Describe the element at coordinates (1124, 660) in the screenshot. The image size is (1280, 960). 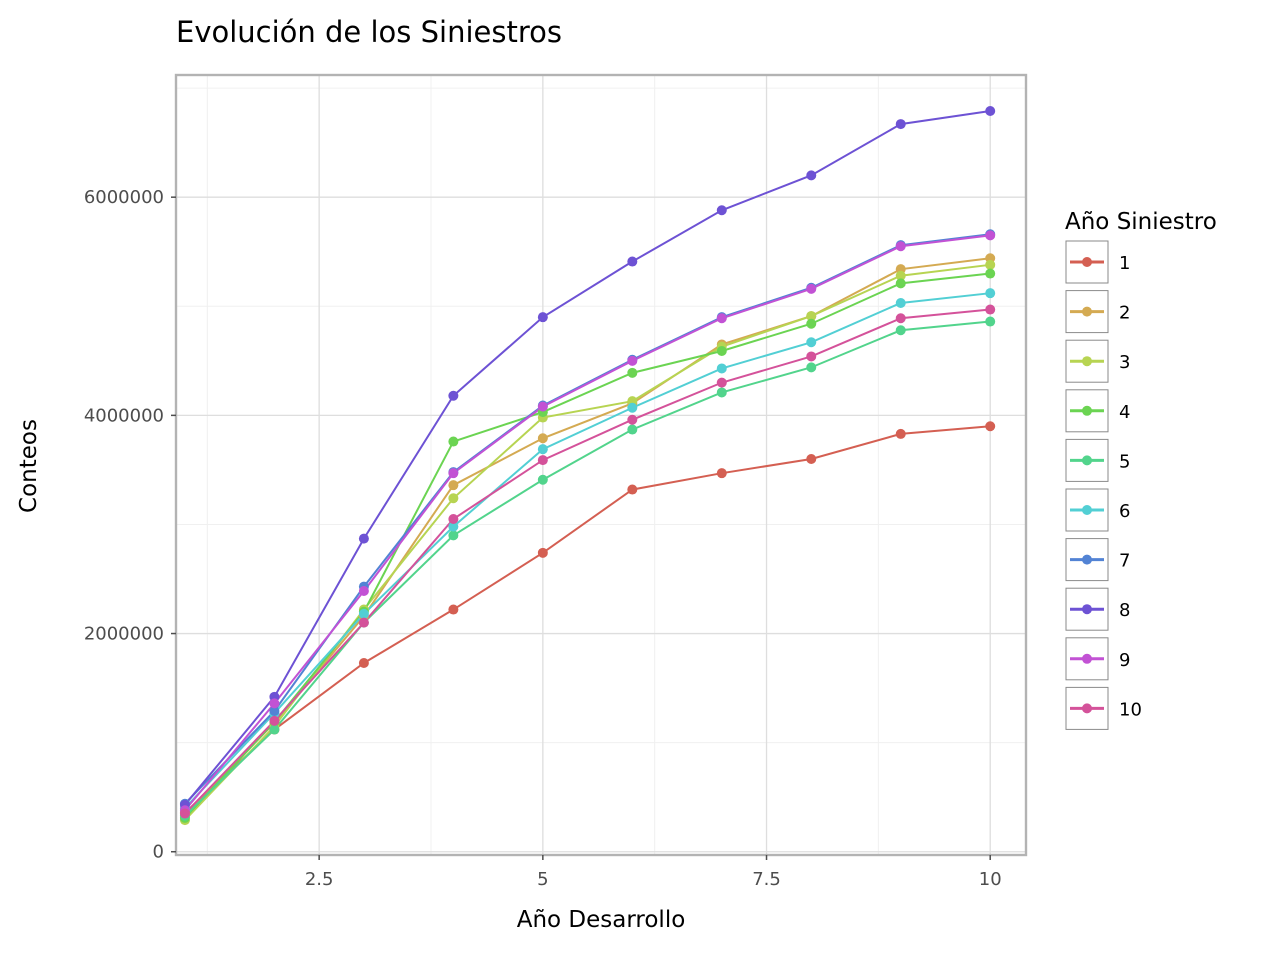
I see `legend-label-9: 9` at that location.